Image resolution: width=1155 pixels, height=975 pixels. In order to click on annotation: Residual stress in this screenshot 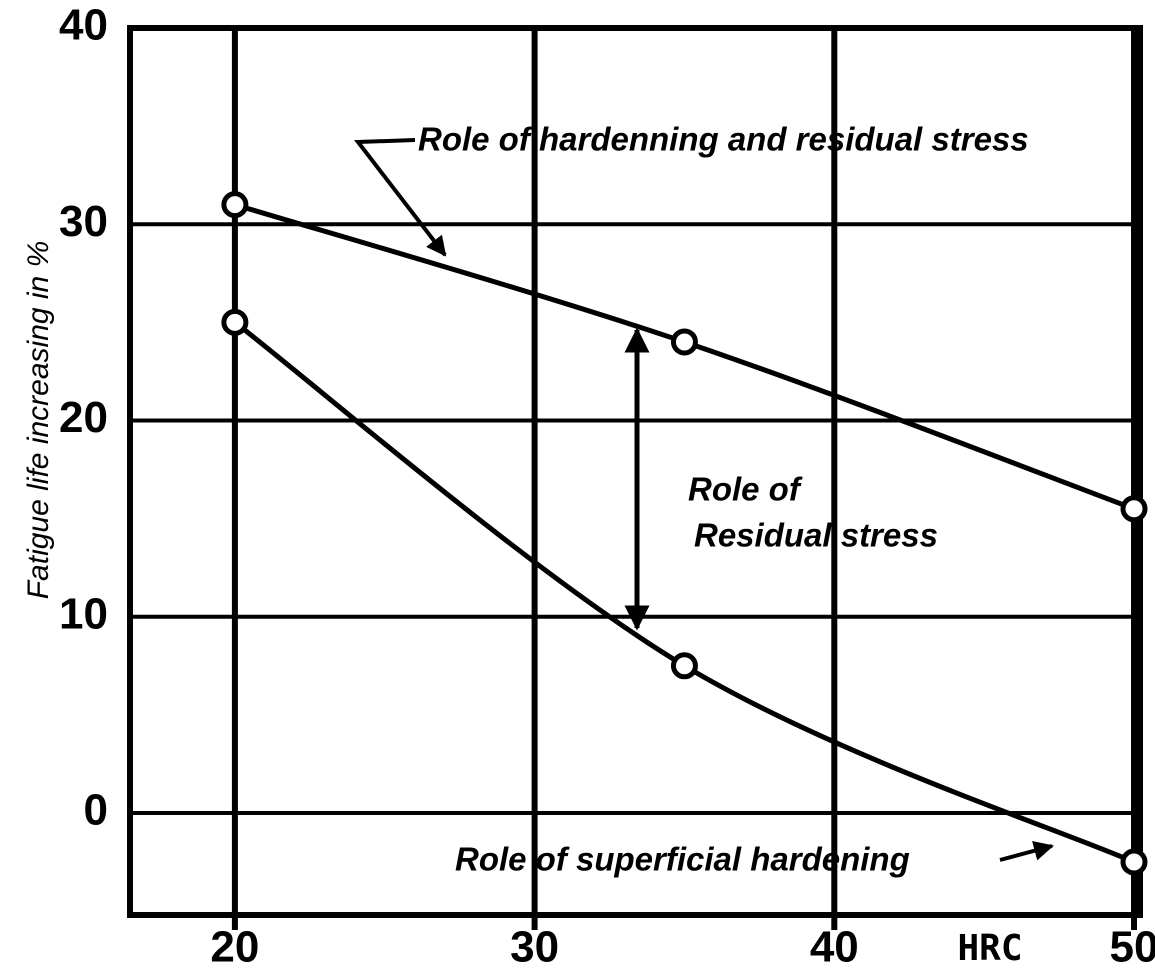, I will do `click(816, 535)`.